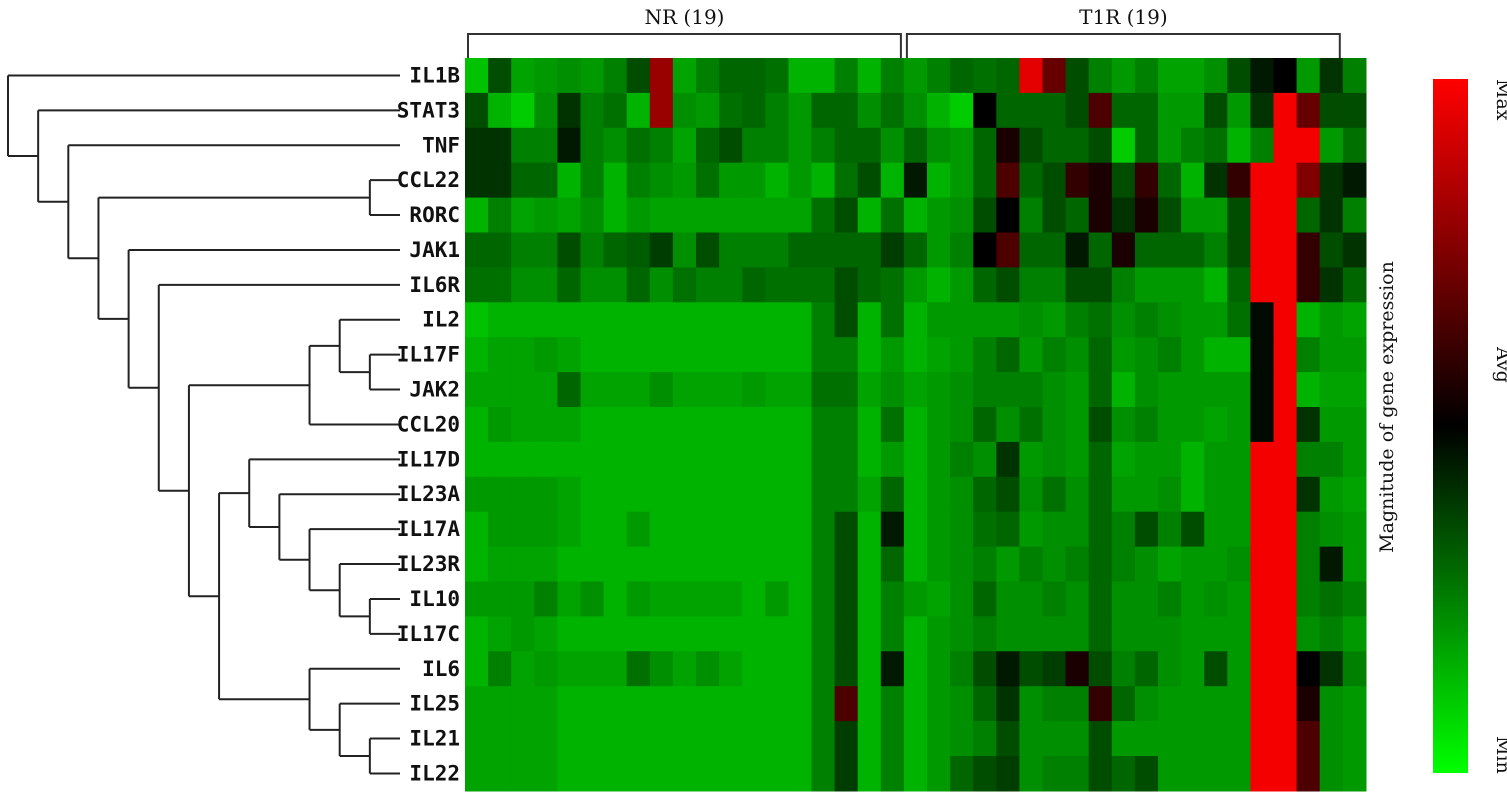 Image resolution: width=1507 pixels, height=802 pixels. What do you see at coordinates (441, 145) in the screenshot?
I see `row-label: TNF` at bounding box center [441, 145].